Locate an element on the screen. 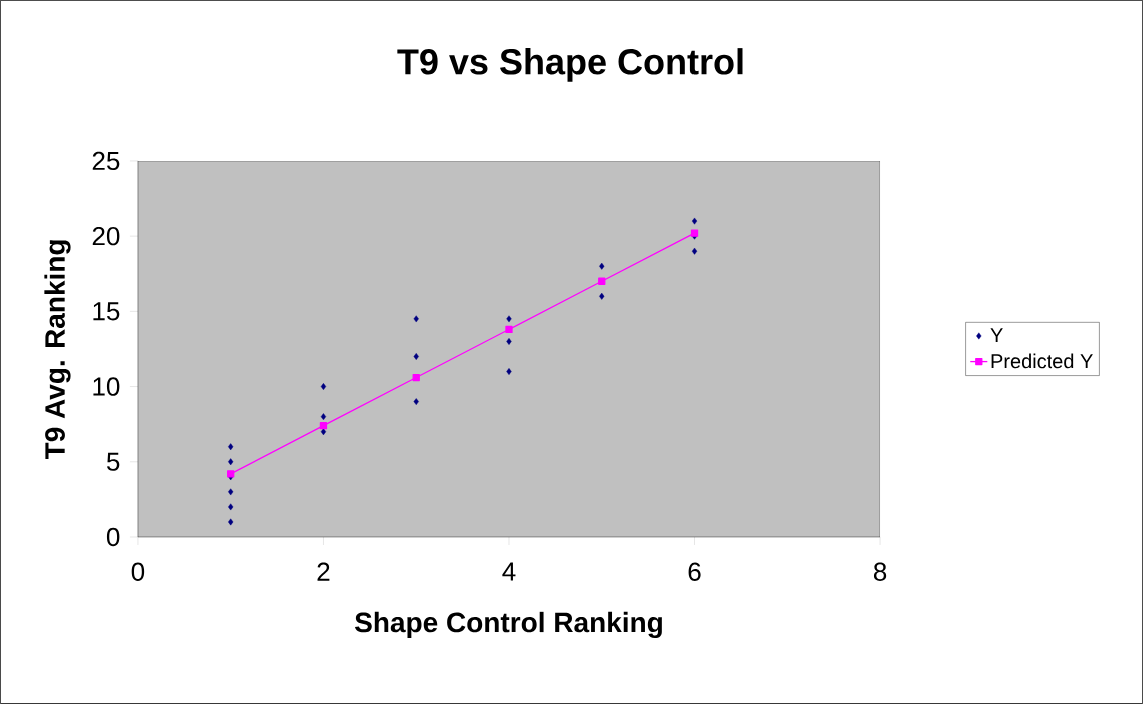  y-tick-label: 15 is located at coordinates (106, 311).